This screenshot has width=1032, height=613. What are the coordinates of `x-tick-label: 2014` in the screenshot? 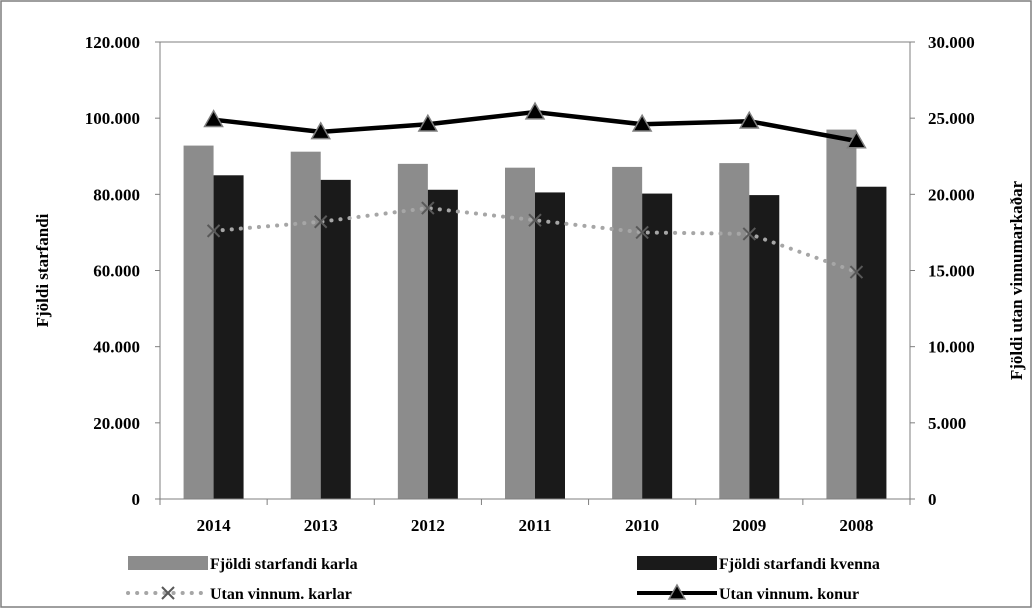 It's located at (214, 525).